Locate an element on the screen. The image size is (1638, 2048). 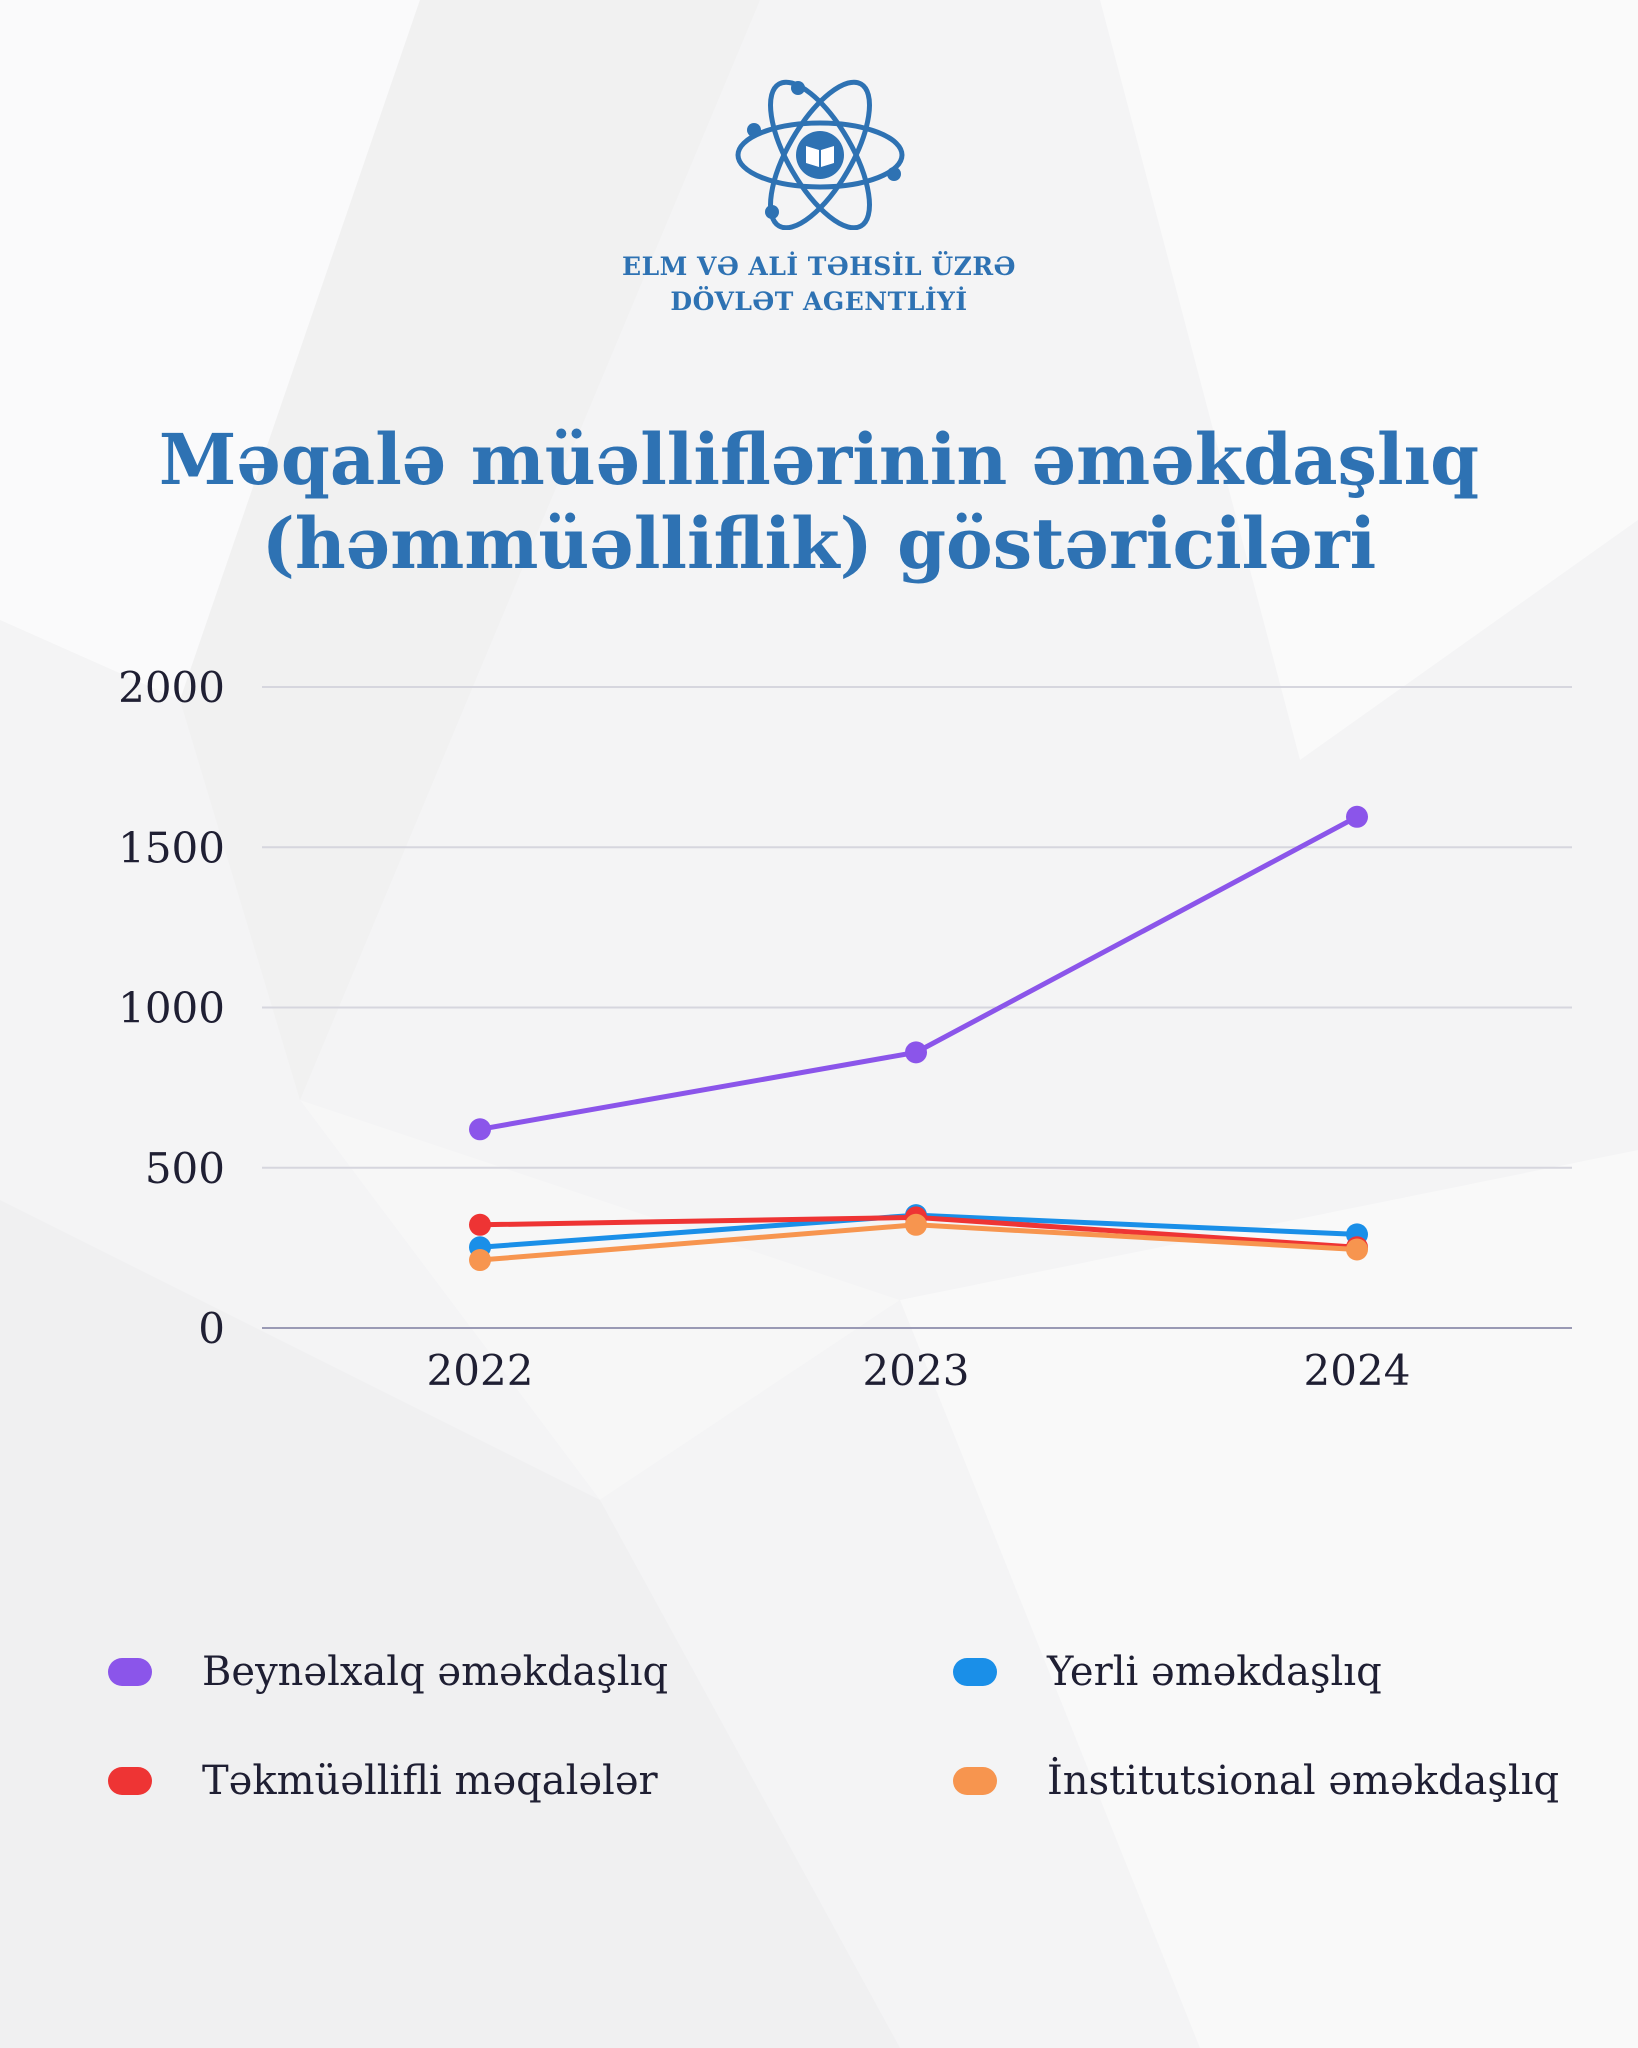
y-tick-label: 2000 is located at coordinates (171, 687).